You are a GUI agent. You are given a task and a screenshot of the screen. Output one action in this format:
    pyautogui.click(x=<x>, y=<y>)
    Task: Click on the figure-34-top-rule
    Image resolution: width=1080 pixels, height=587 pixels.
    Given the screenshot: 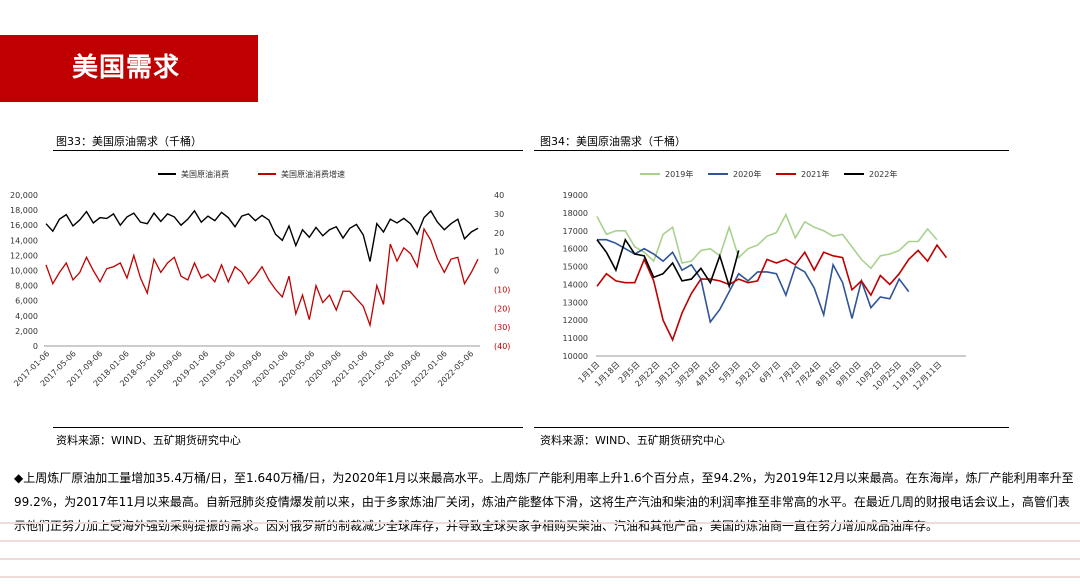 What is the action you would take?
    pyautogui.click(x=771, y=150)
    